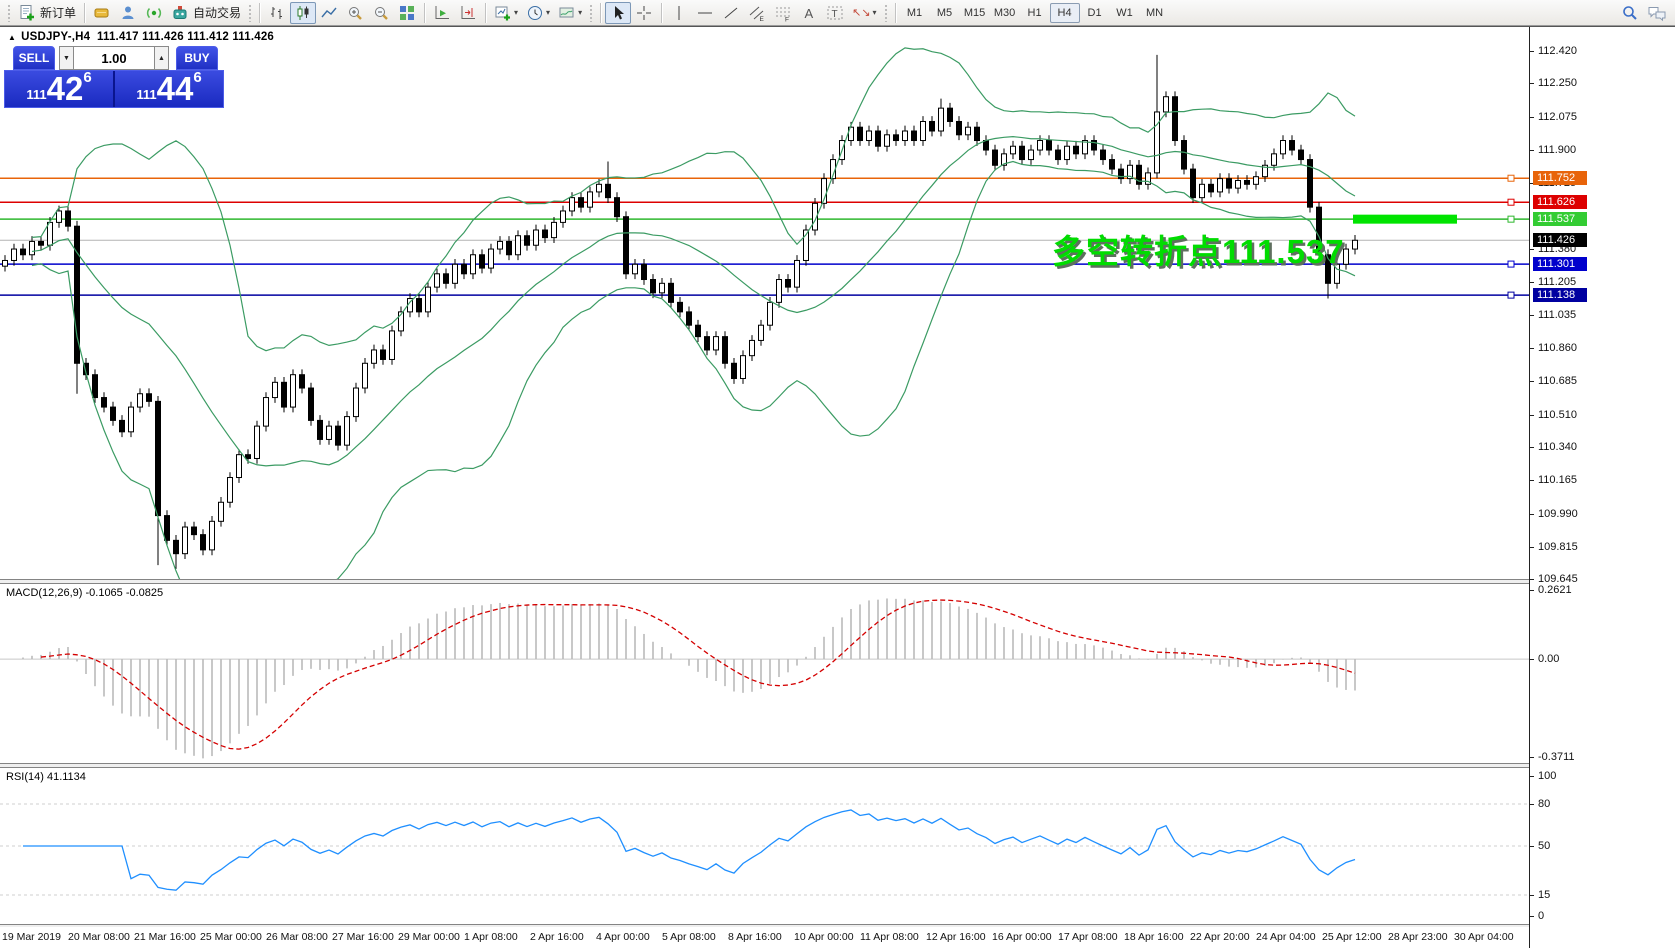  Describe the element at coordinates (1198, 251) in the screenshot. I see `chart-annotation-text: 多空转折点111.537` at that location.